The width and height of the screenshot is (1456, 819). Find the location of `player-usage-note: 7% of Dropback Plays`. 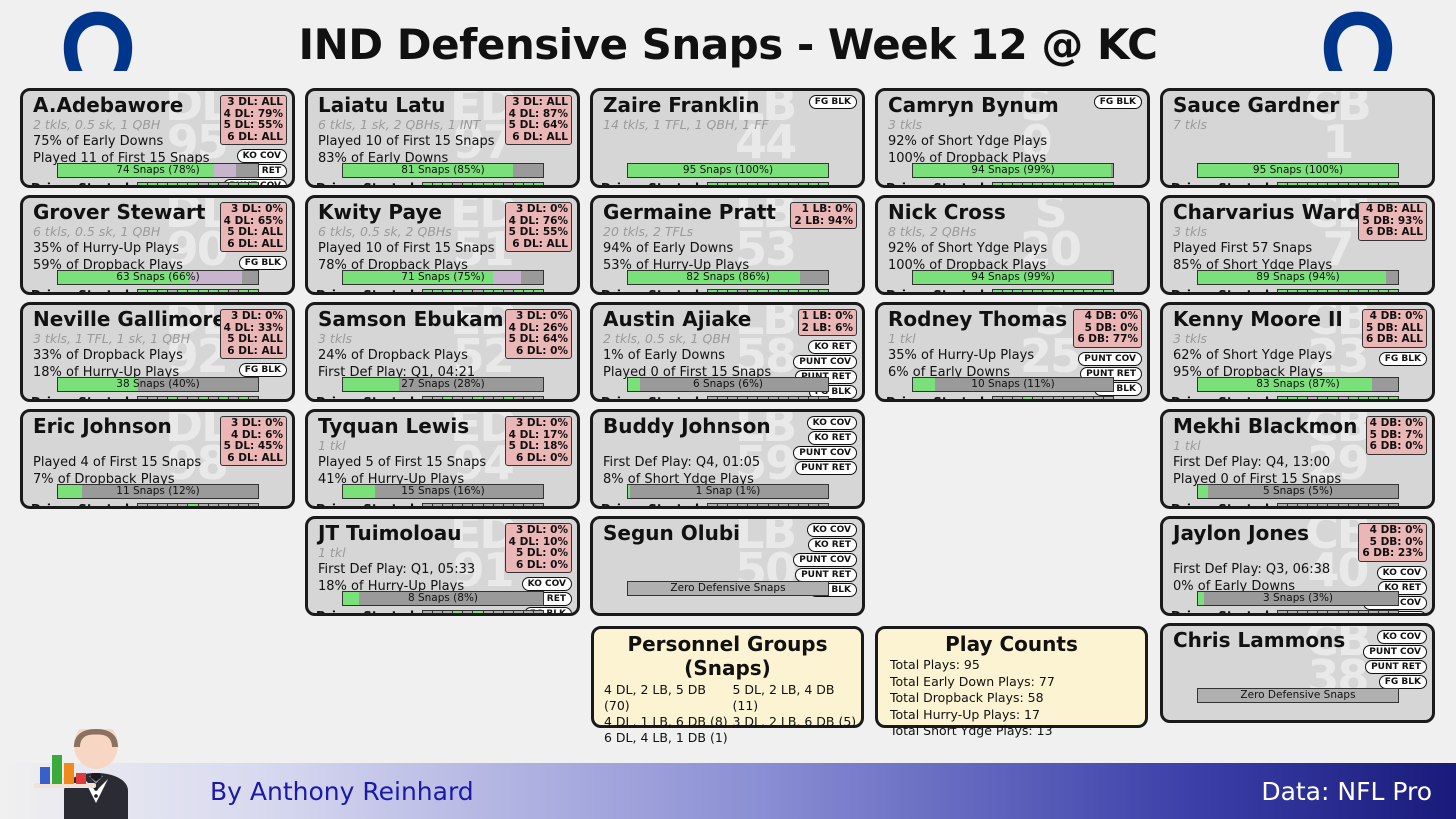

player-usage-note: 7% of Dropback Plays is located at coordinates (104, 479).